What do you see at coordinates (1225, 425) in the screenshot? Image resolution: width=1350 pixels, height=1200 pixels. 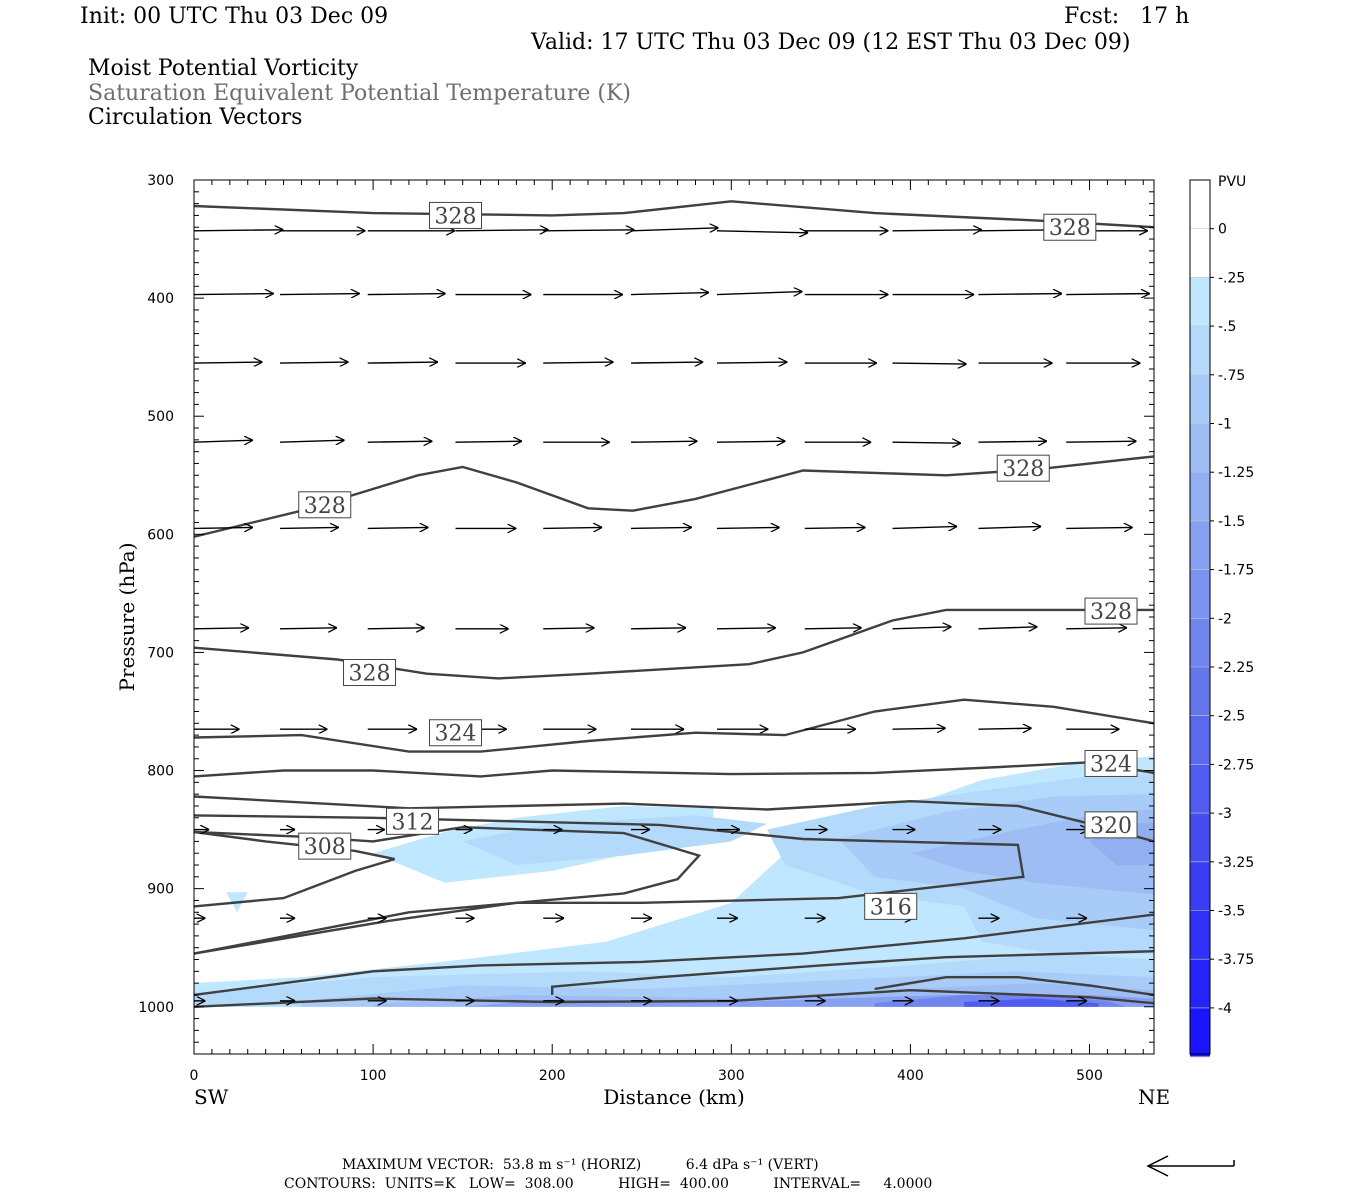 I see `colorbar-tick-label: -1` at bounding box center [1225, 425].